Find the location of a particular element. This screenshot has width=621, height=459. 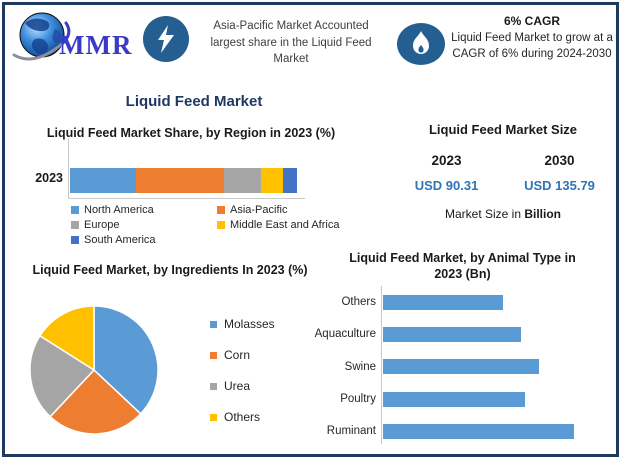

animal-row-aquaculture: Aquaculture is located at coordinates (460, 334).